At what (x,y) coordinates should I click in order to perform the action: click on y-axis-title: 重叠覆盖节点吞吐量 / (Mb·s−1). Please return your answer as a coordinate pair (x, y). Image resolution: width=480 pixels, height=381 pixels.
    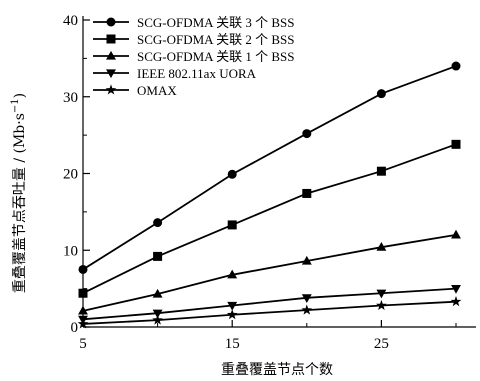
    Looking at the image, I should click on (19, 193).